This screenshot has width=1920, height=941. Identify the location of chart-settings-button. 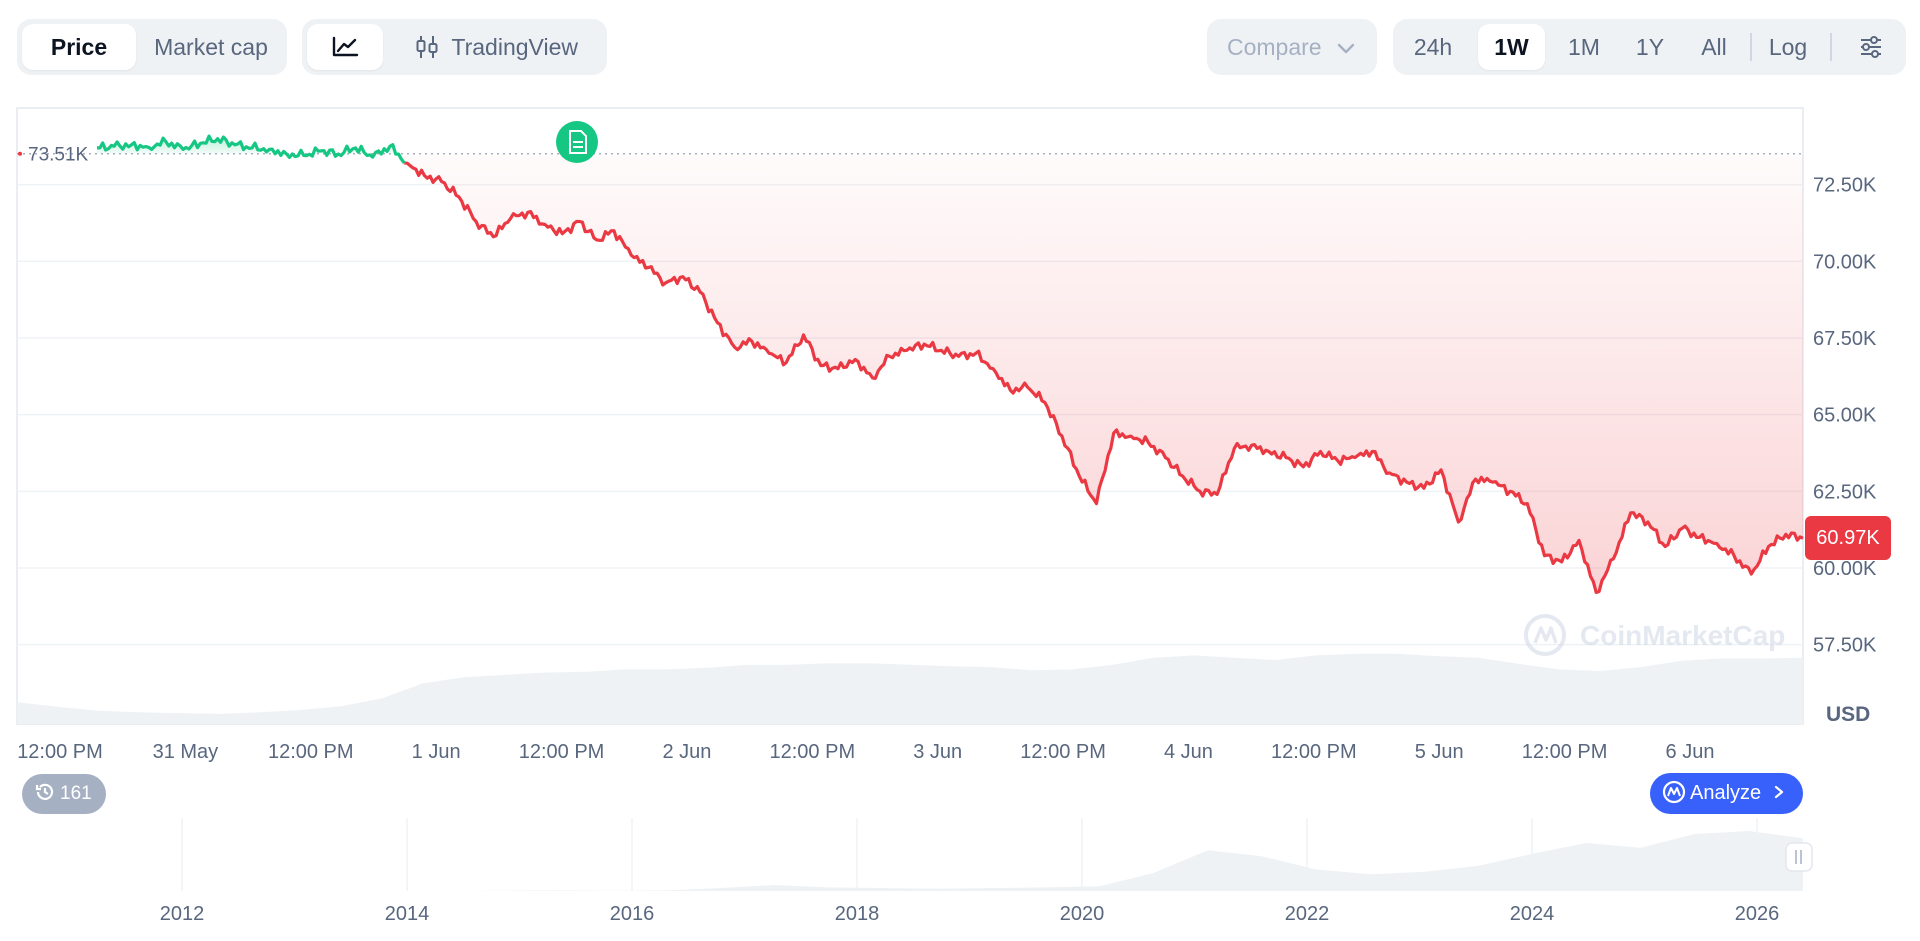
(1871, 47).